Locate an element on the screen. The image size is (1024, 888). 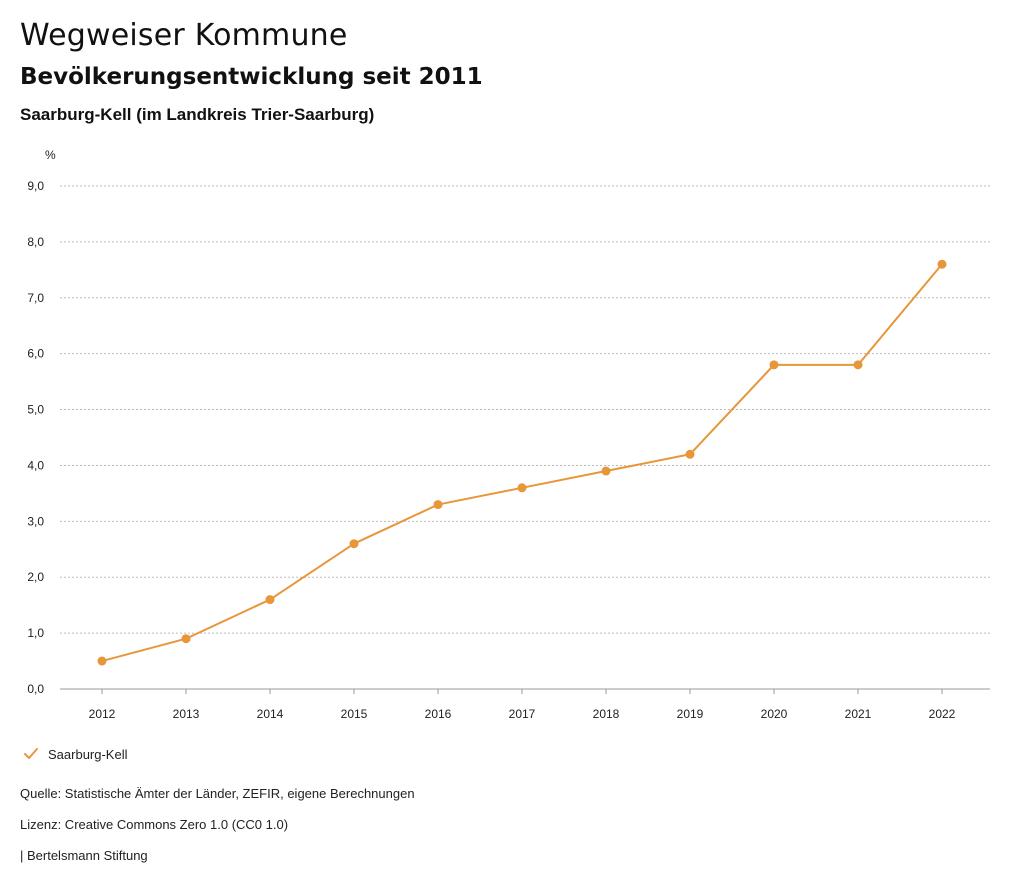
chart-legend: Saarburg-Kell is located at coordinates (75, 754).